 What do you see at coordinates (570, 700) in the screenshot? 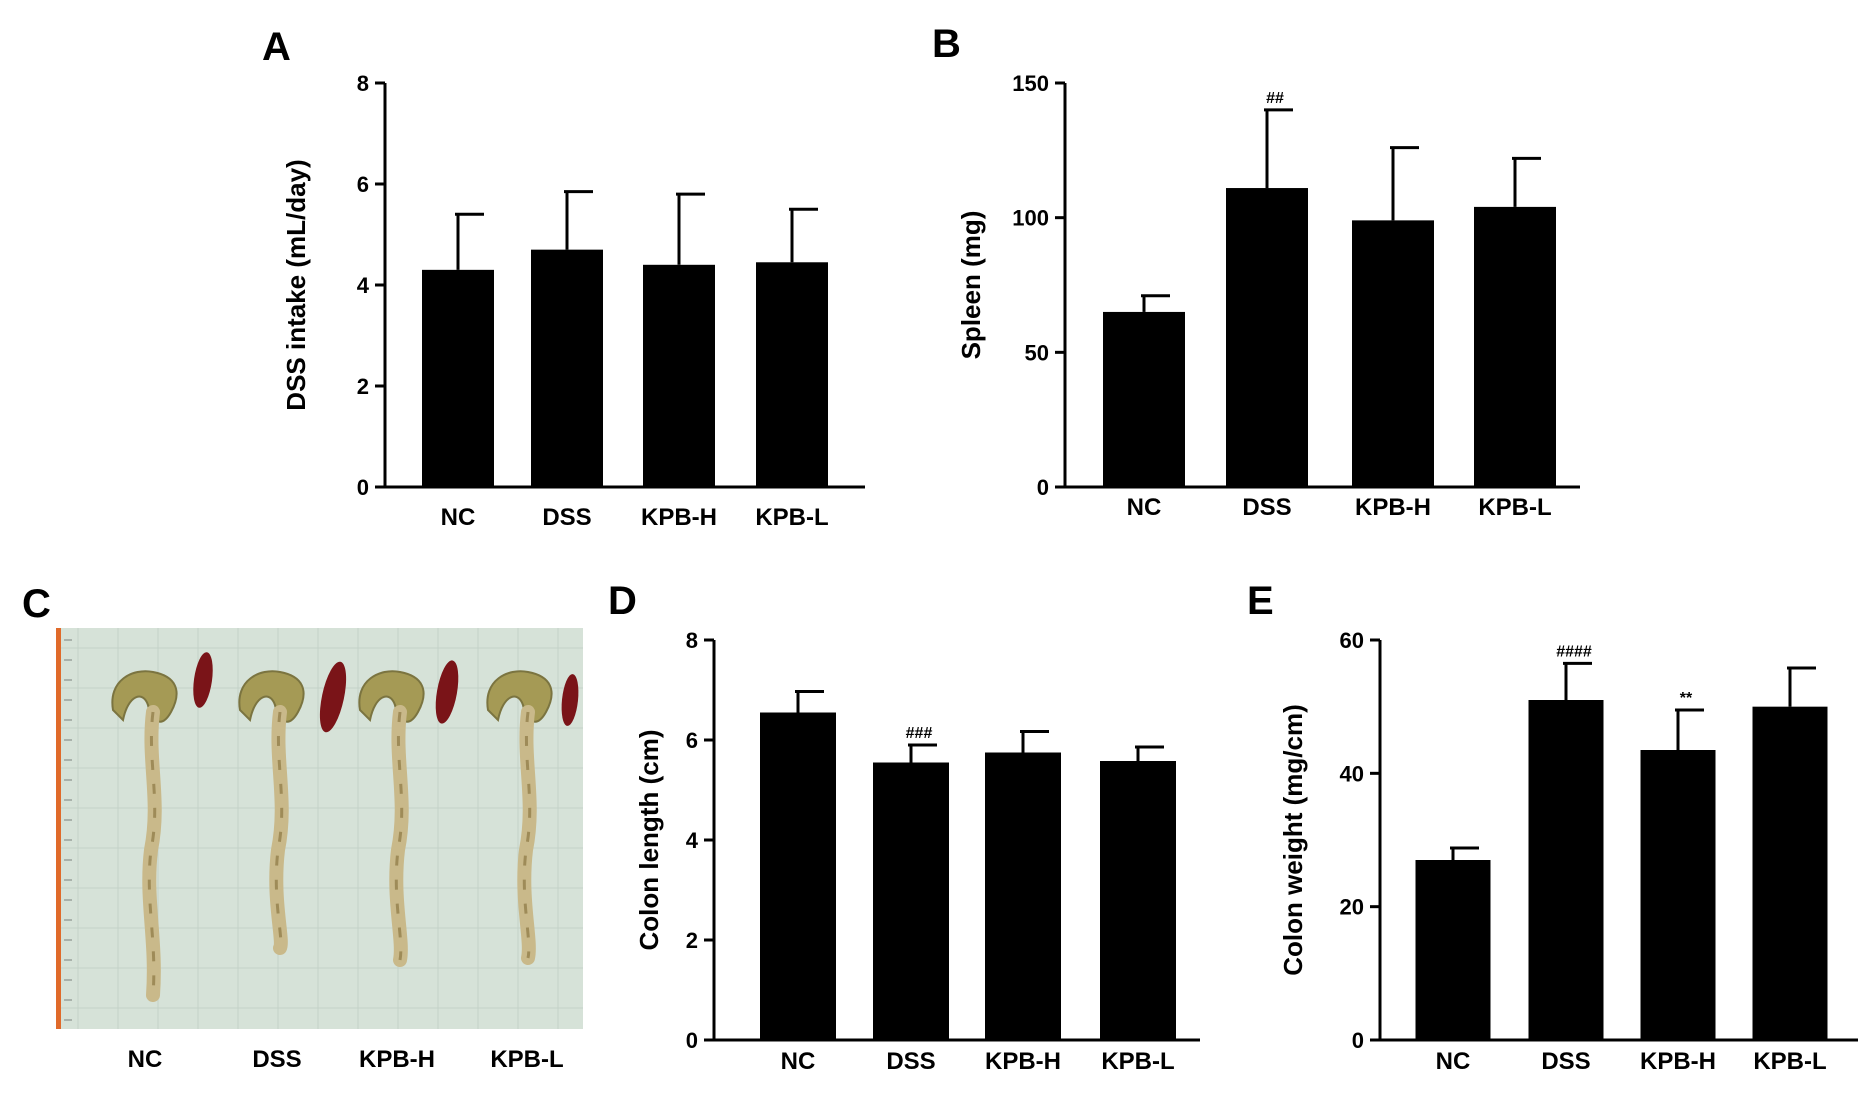
I see `spleen-kpb-l` at bounding box center [570, 700].